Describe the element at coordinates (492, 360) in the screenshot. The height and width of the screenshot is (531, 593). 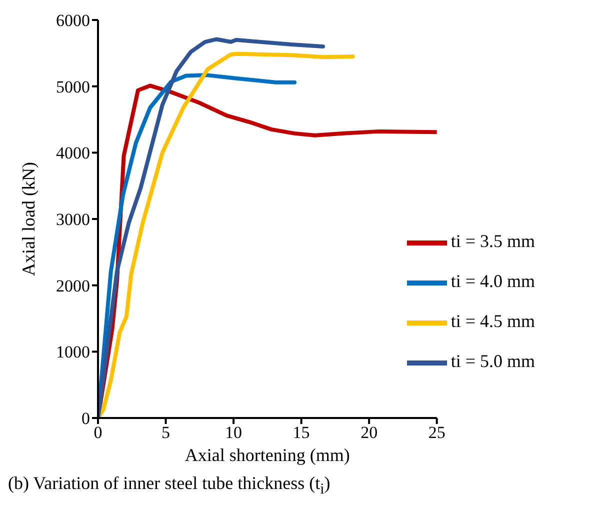
I see `legend-label: ti = 5.0 mm` at that location.